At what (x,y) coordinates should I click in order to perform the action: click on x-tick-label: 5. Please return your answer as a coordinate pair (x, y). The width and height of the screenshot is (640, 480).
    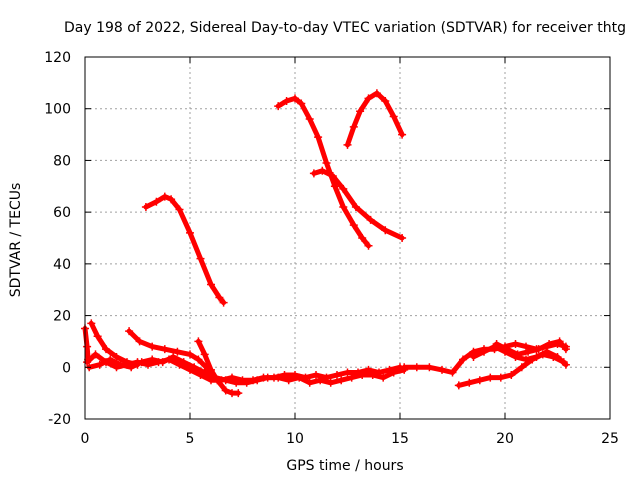
    Looking at the image, I should click on (190, 439).